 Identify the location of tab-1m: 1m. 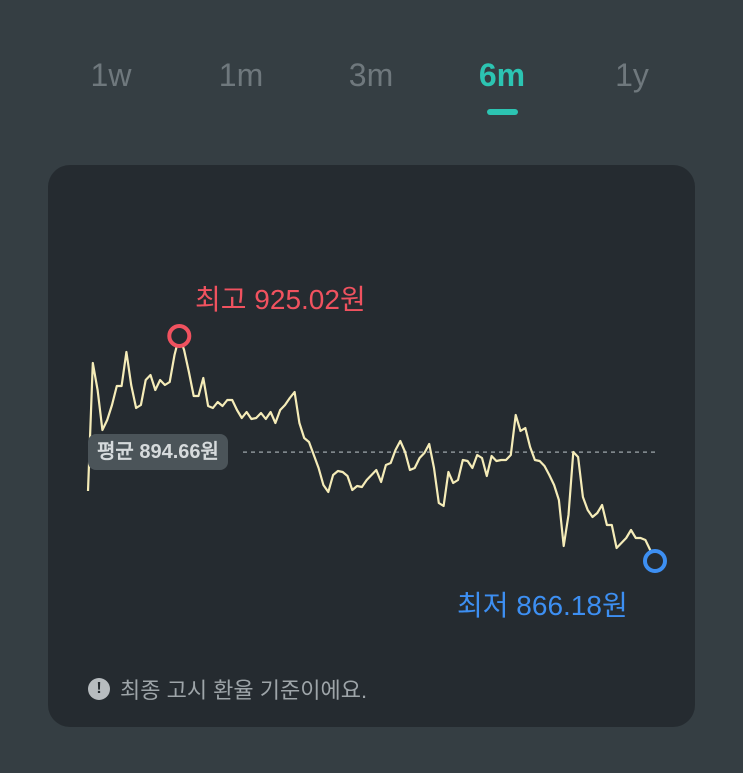
(241, 75).